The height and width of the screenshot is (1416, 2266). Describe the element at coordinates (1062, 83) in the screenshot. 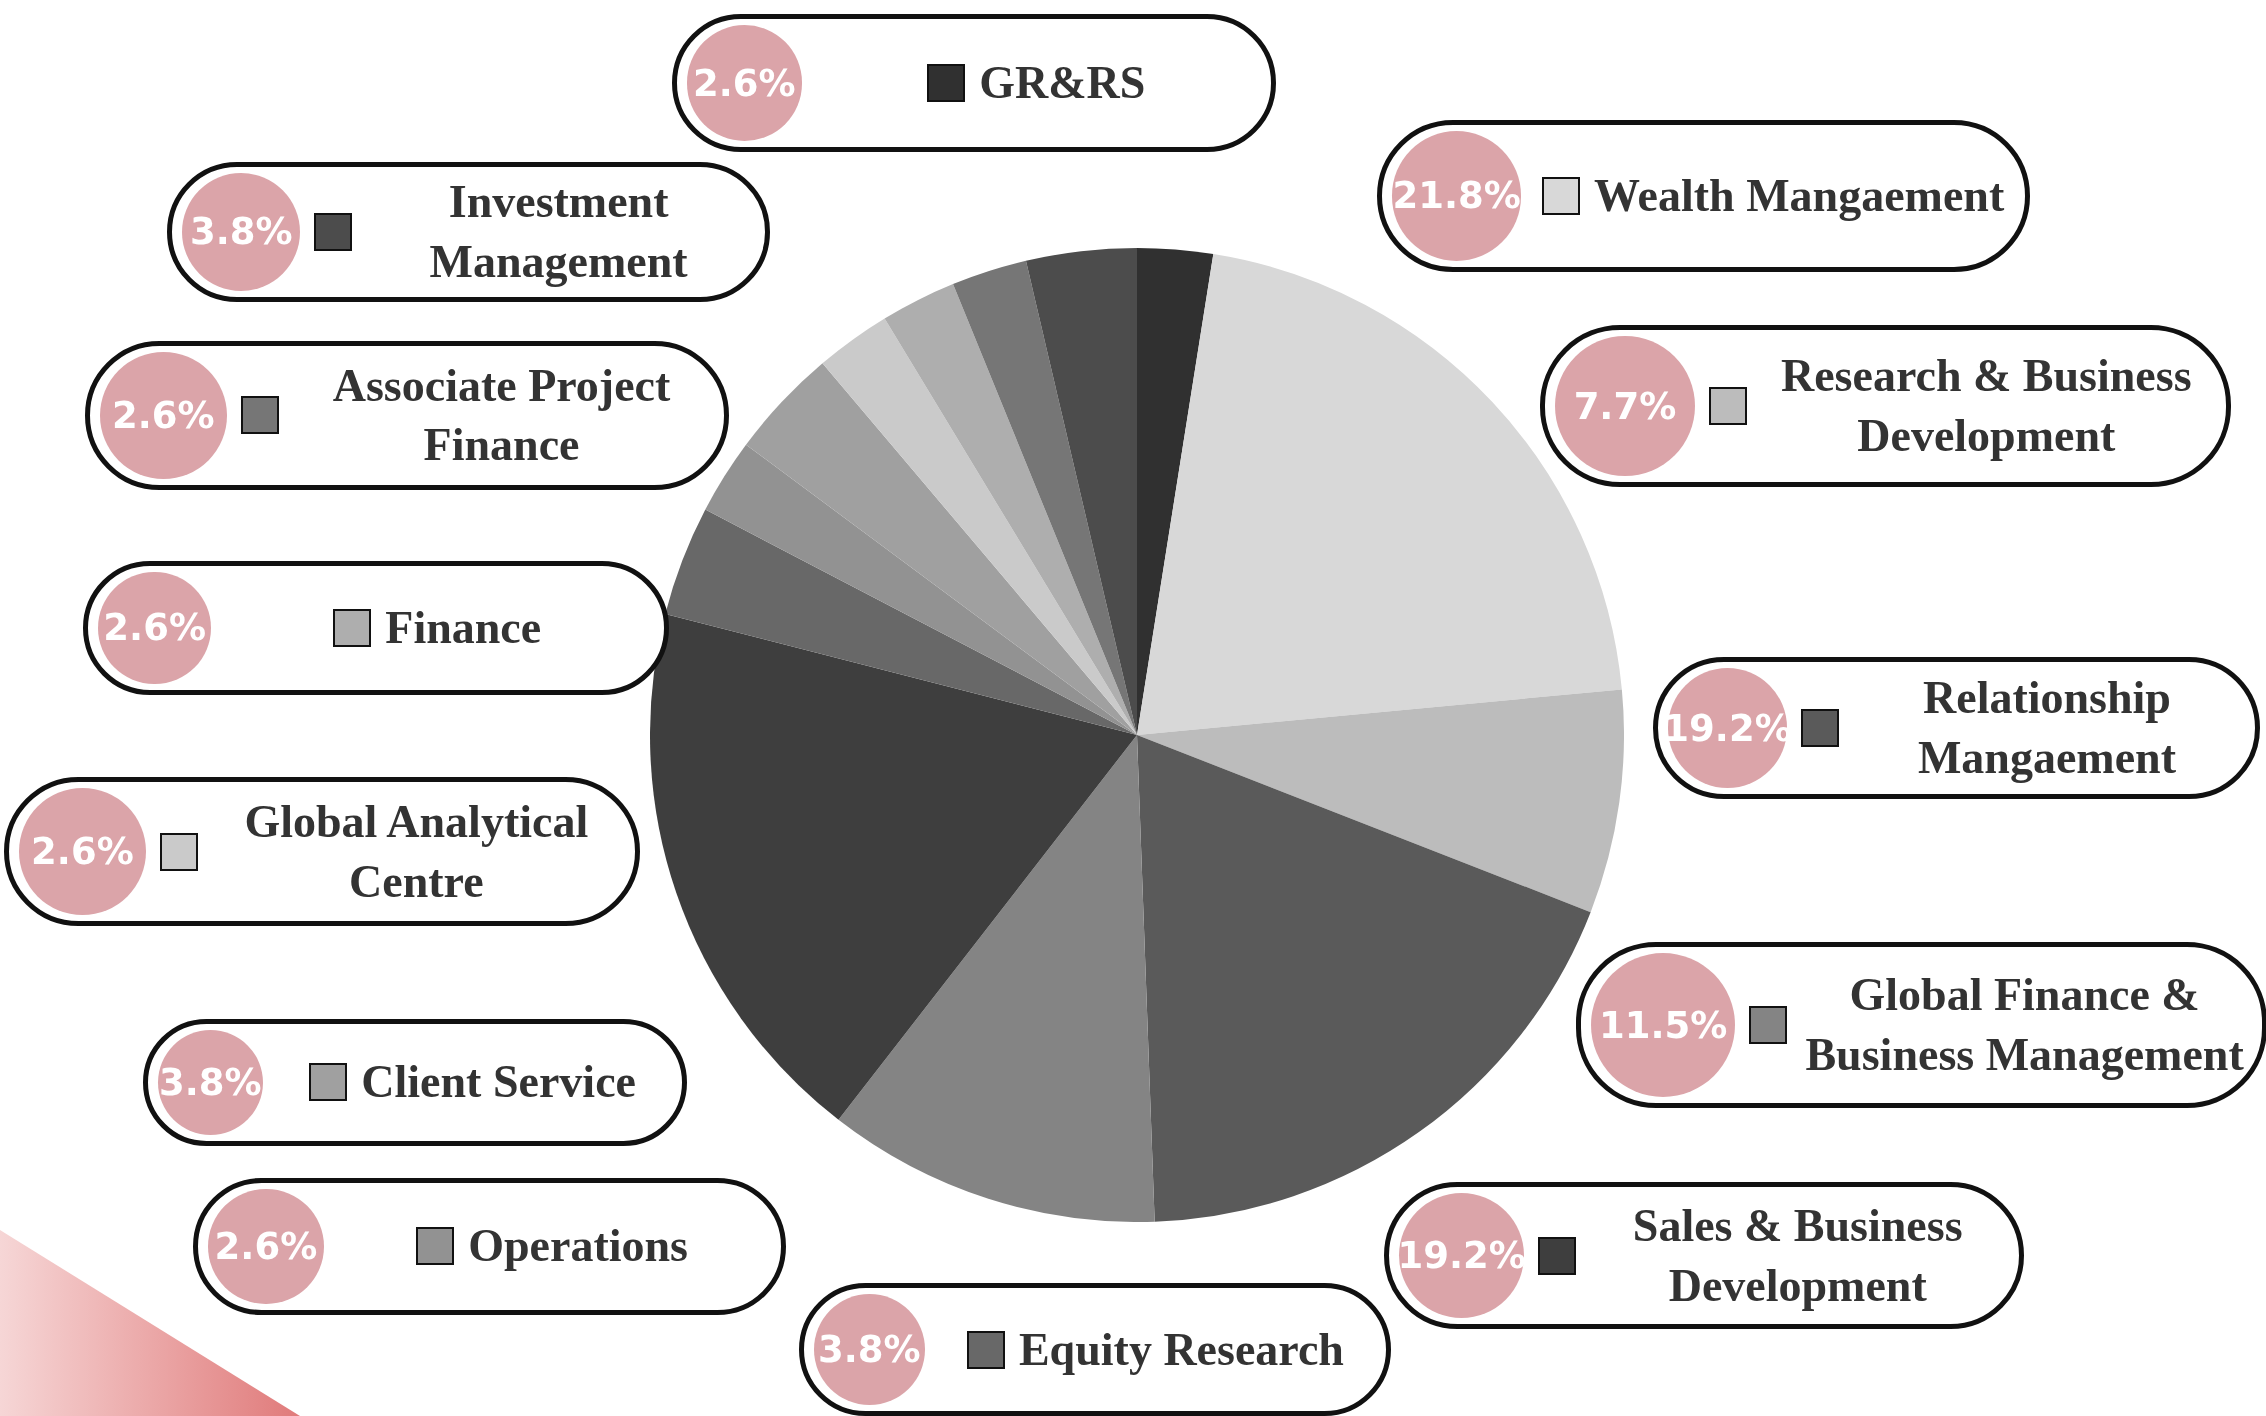

I see `legend-label: GR&RS` at that location.